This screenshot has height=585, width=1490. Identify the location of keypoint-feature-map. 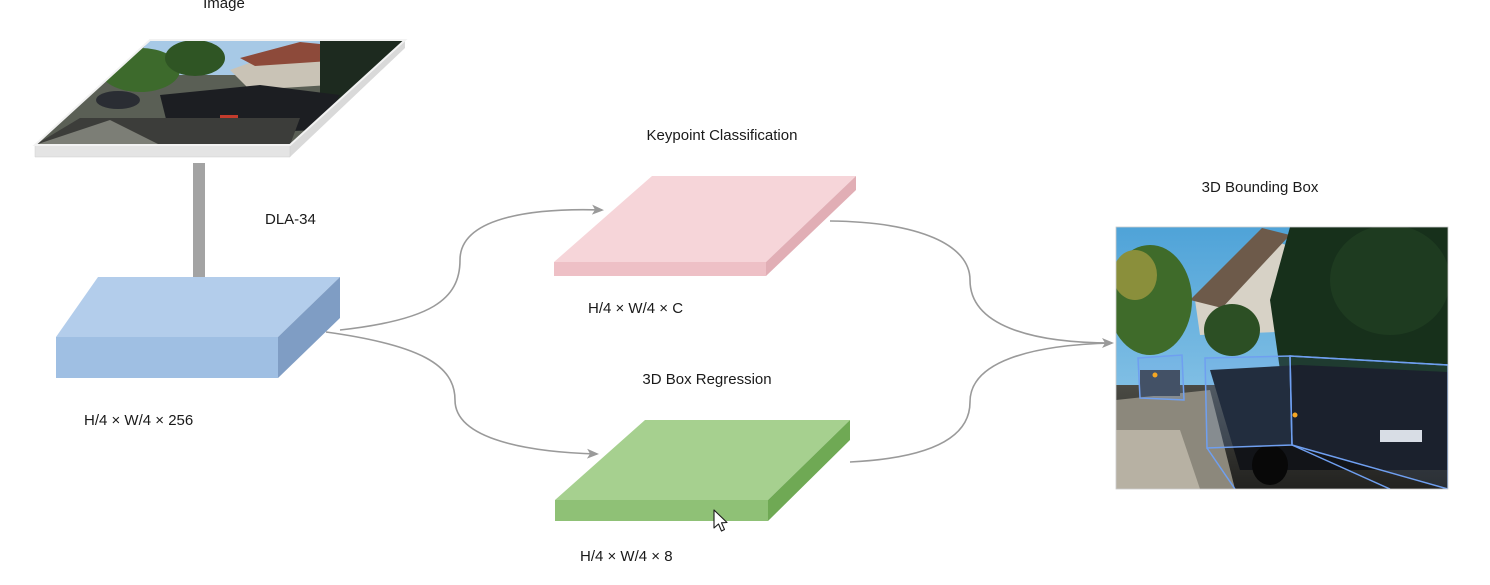
(705, 226).